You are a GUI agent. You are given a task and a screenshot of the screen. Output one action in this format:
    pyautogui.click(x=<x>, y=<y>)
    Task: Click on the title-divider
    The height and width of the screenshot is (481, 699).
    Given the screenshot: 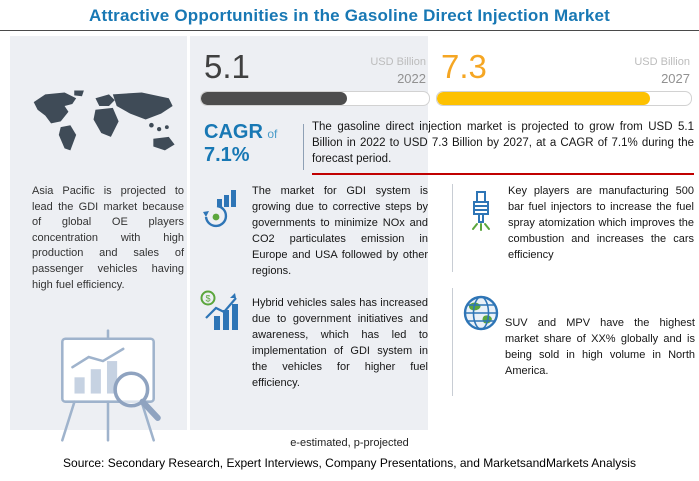 What is the action you would take?
    pyautogui.click(x=349, y=30)
    